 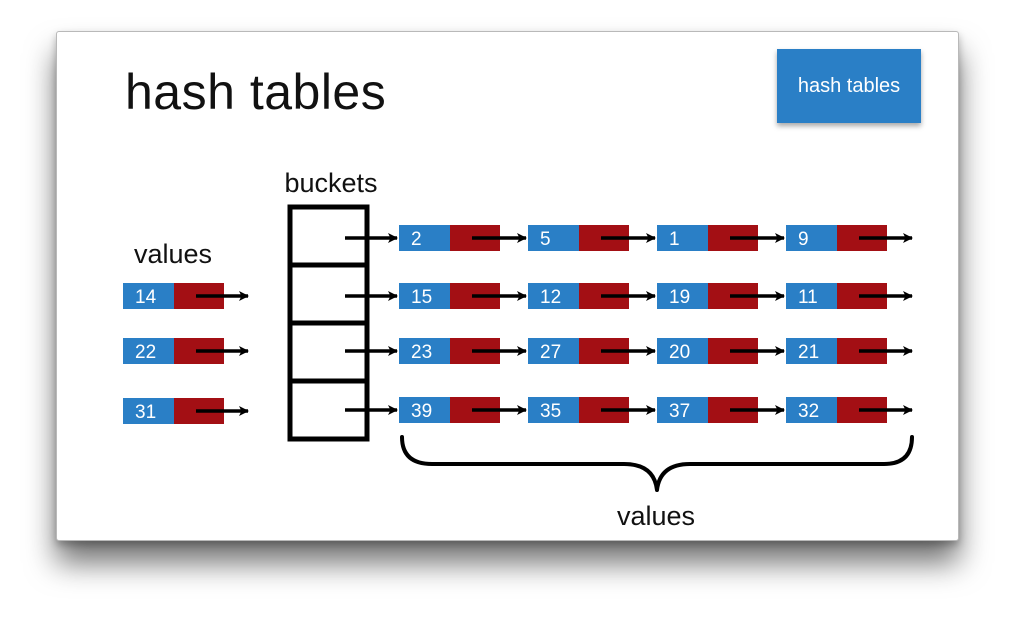 I want to click on node-value-text: 20, so click(x=679, y=352).